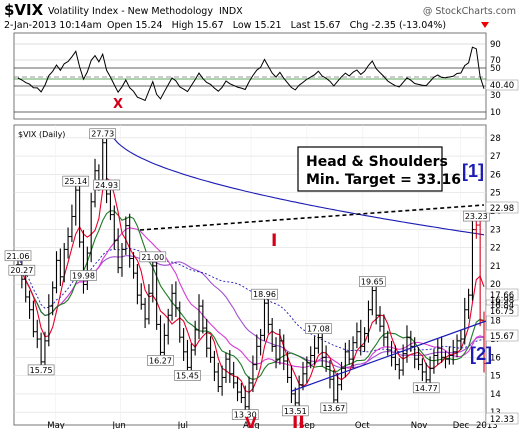 The image size is (520, 429). What do you see at coordinates (495, 113) in the screenshot?
I see `rsi-tick-label: 10` at bounding box center [495, 113].